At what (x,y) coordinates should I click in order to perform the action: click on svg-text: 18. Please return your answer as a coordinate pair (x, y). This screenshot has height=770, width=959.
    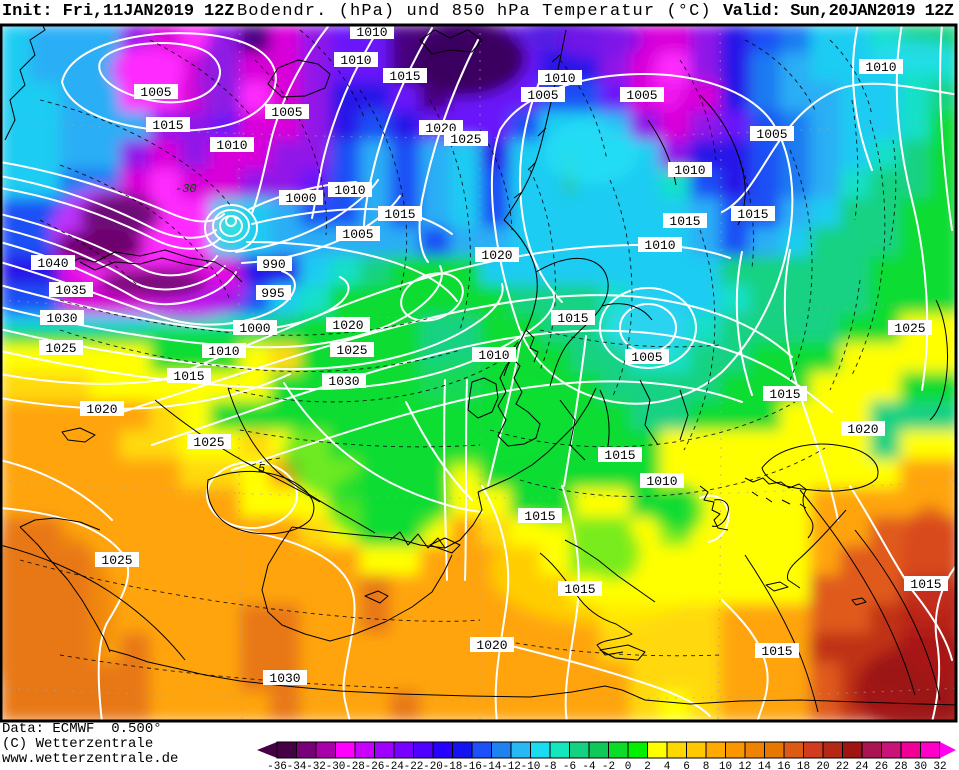
    Looking at the image, I should click on (803, 765).